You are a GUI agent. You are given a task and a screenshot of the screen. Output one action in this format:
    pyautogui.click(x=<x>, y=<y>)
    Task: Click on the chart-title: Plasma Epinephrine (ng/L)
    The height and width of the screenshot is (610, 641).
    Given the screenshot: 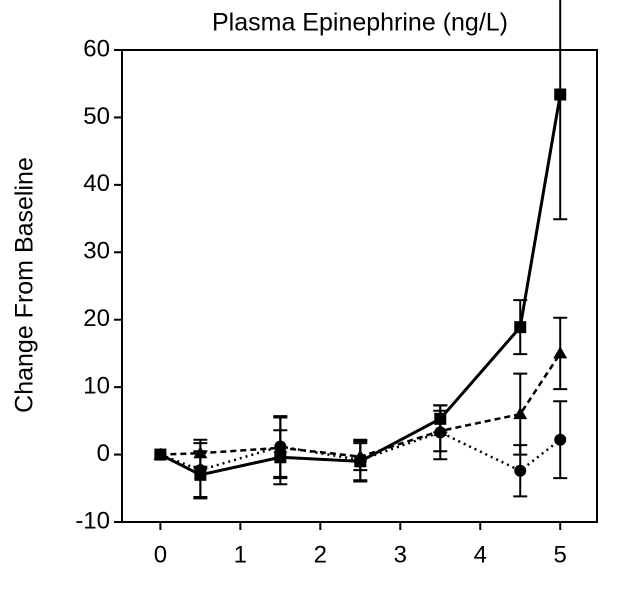 What is the action you would take?
    pyautogui.click(x=360, y=23)
    